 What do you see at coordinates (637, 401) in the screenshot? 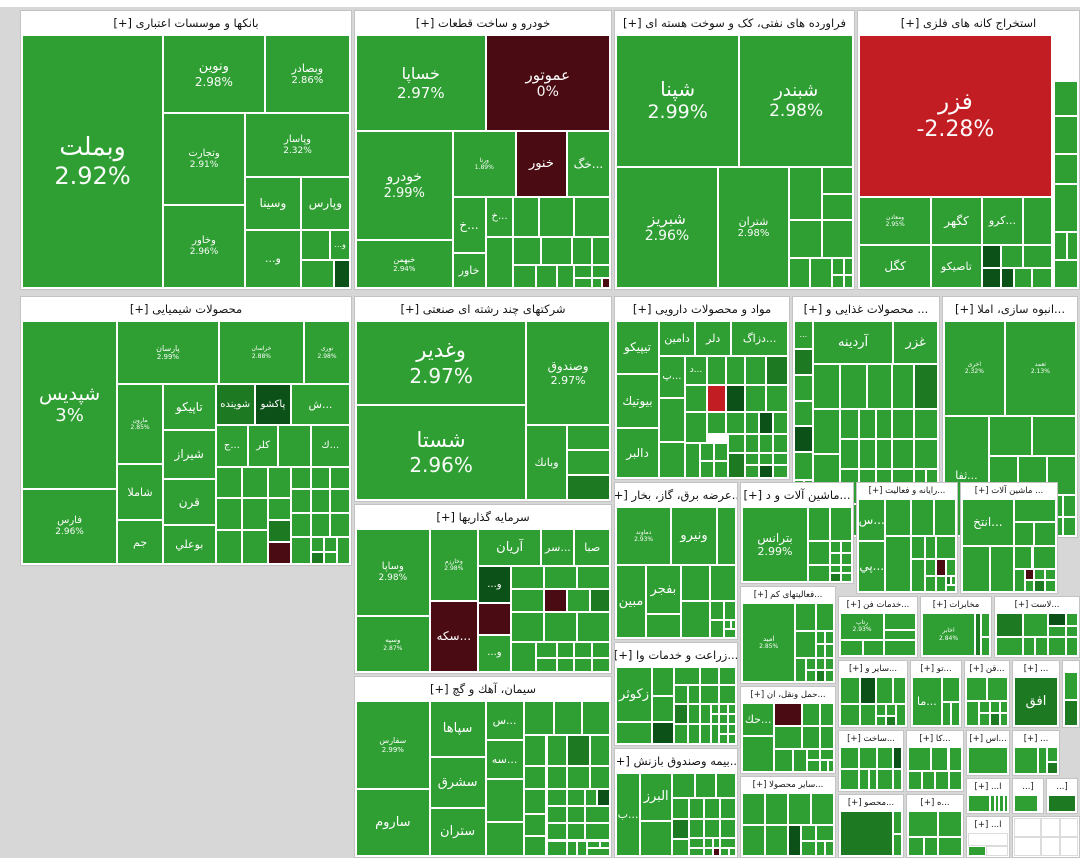
I see `tile-بیوتیك: بیوتیك` at bounding box center [637, 401].